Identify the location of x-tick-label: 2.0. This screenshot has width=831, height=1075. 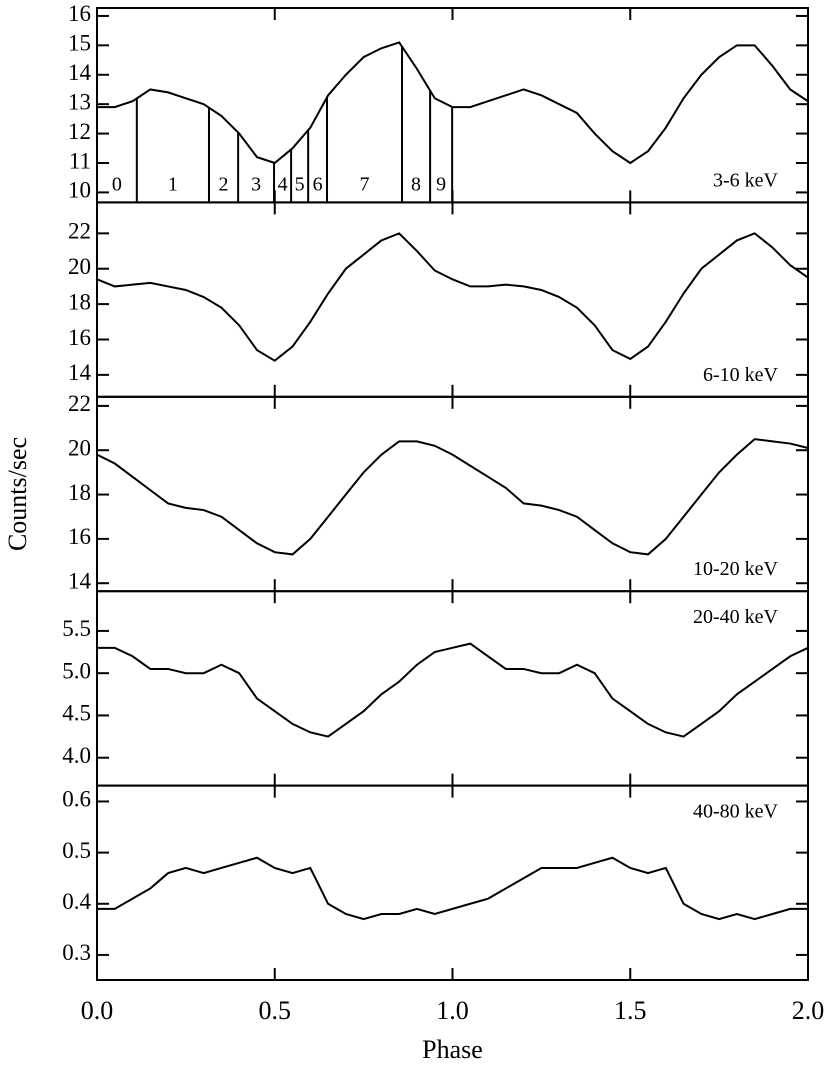
(808, 1010).